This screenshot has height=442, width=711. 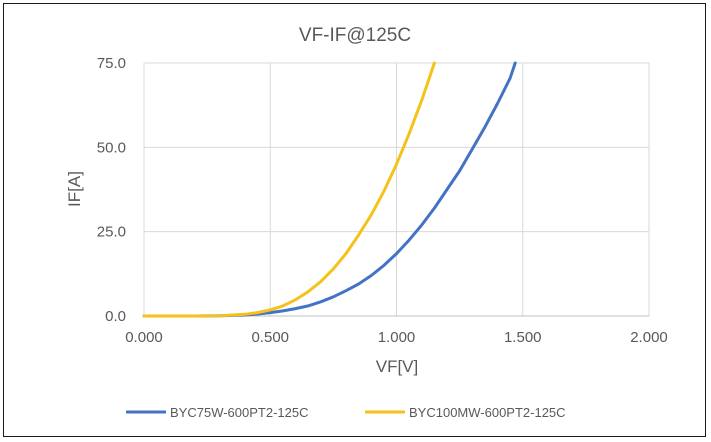 What do you see at coordinates (111, 63) in the screenshot?
I see `y-tick-label: 75.0` at bounding box center [111, 63].